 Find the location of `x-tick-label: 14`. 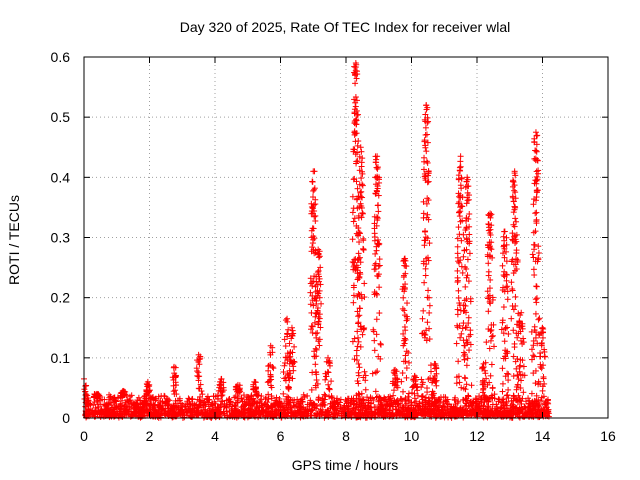

x-tick-label: 14 is located at coordinates (543, 436).